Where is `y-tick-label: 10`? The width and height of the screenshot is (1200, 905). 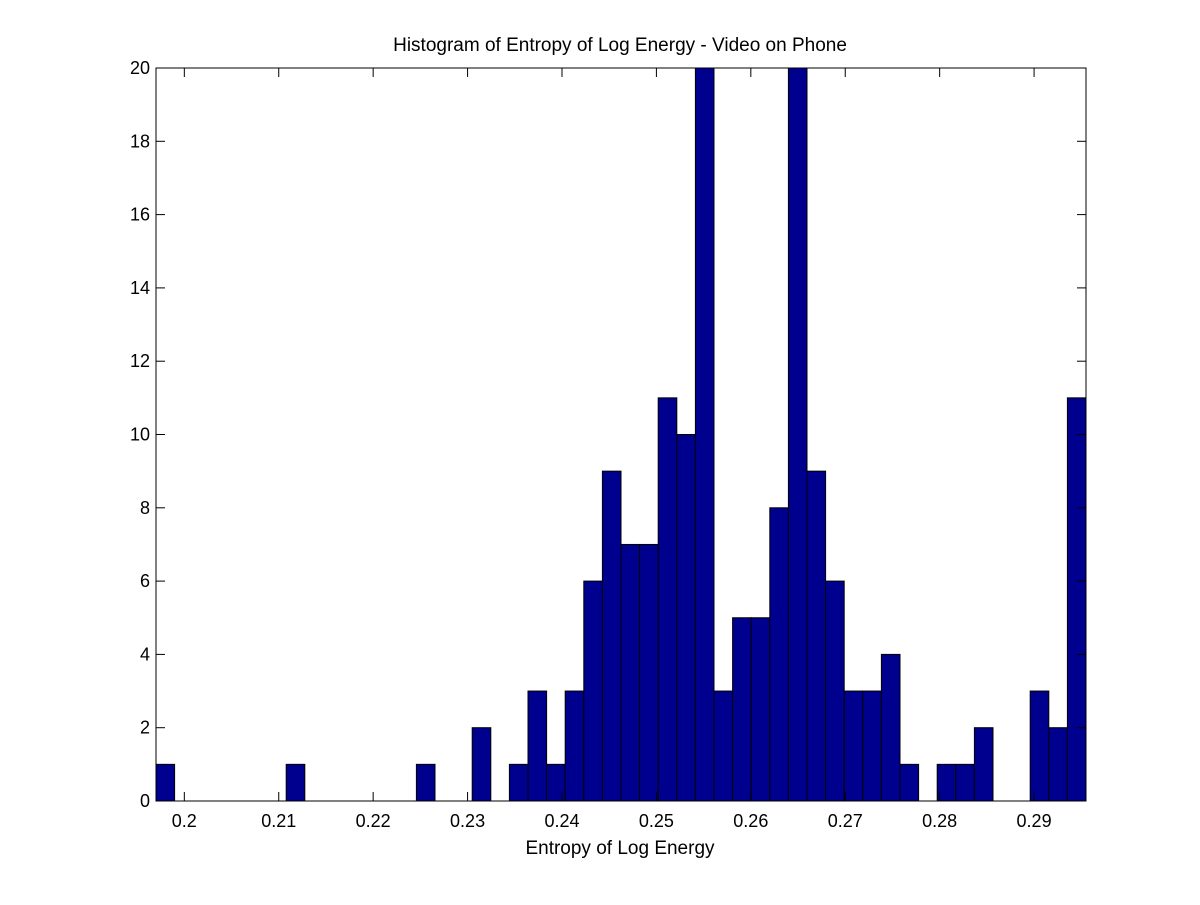
y-tick-label: 10 is located at coordinates (140, 435).